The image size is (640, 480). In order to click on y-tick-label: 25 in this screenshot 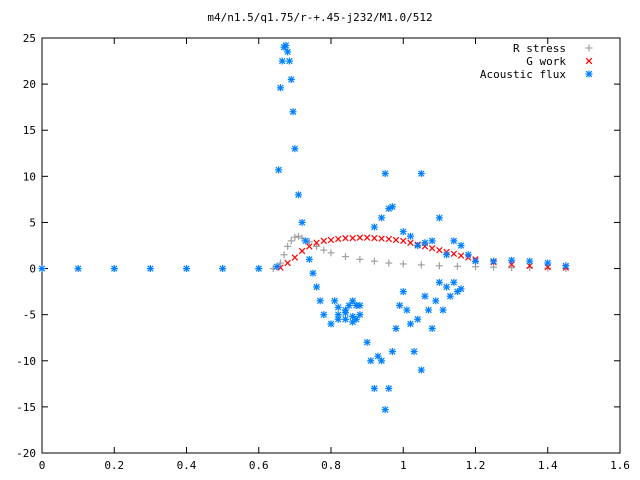, I will do `click(29, 38)`.